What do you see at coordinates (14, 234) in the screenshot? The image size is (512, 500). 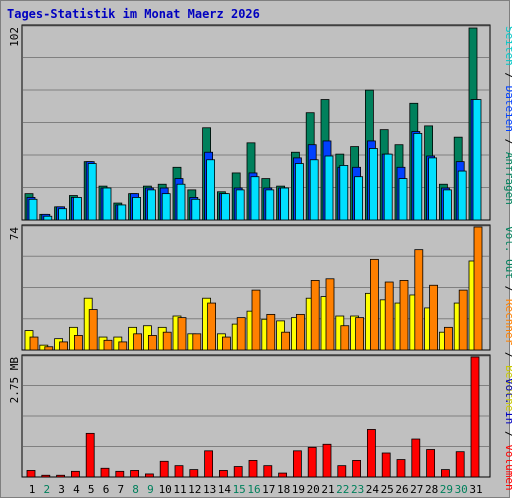 I see `y-max-label-visits: 74` at bounding box center [14, 234].